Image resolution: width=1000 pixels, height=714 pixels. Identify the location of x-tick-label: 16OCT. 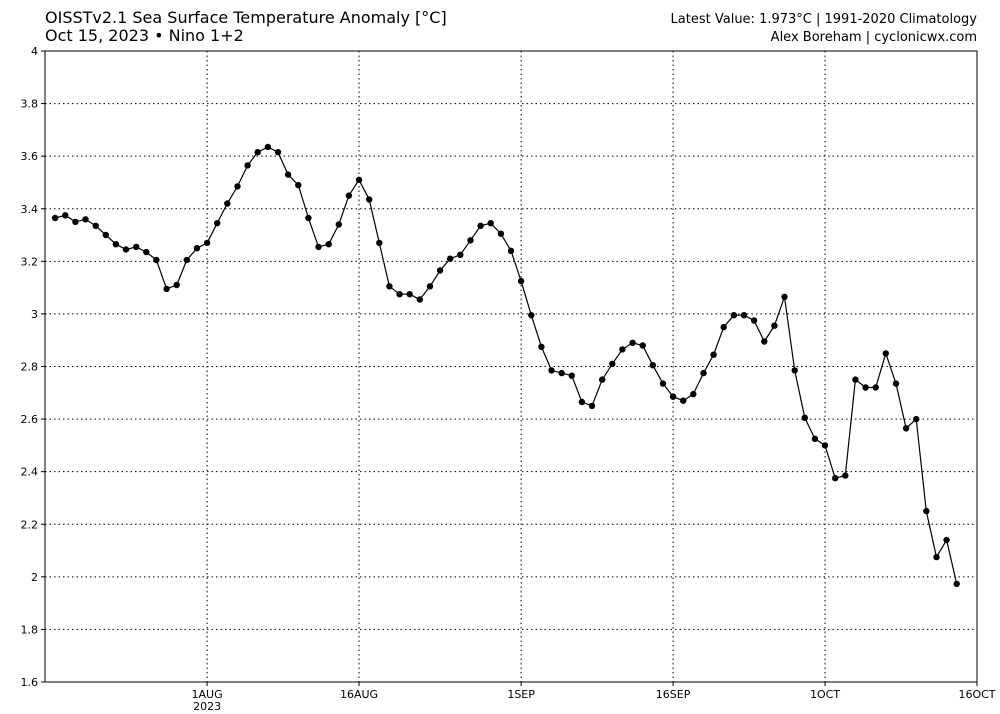
(976, 694).